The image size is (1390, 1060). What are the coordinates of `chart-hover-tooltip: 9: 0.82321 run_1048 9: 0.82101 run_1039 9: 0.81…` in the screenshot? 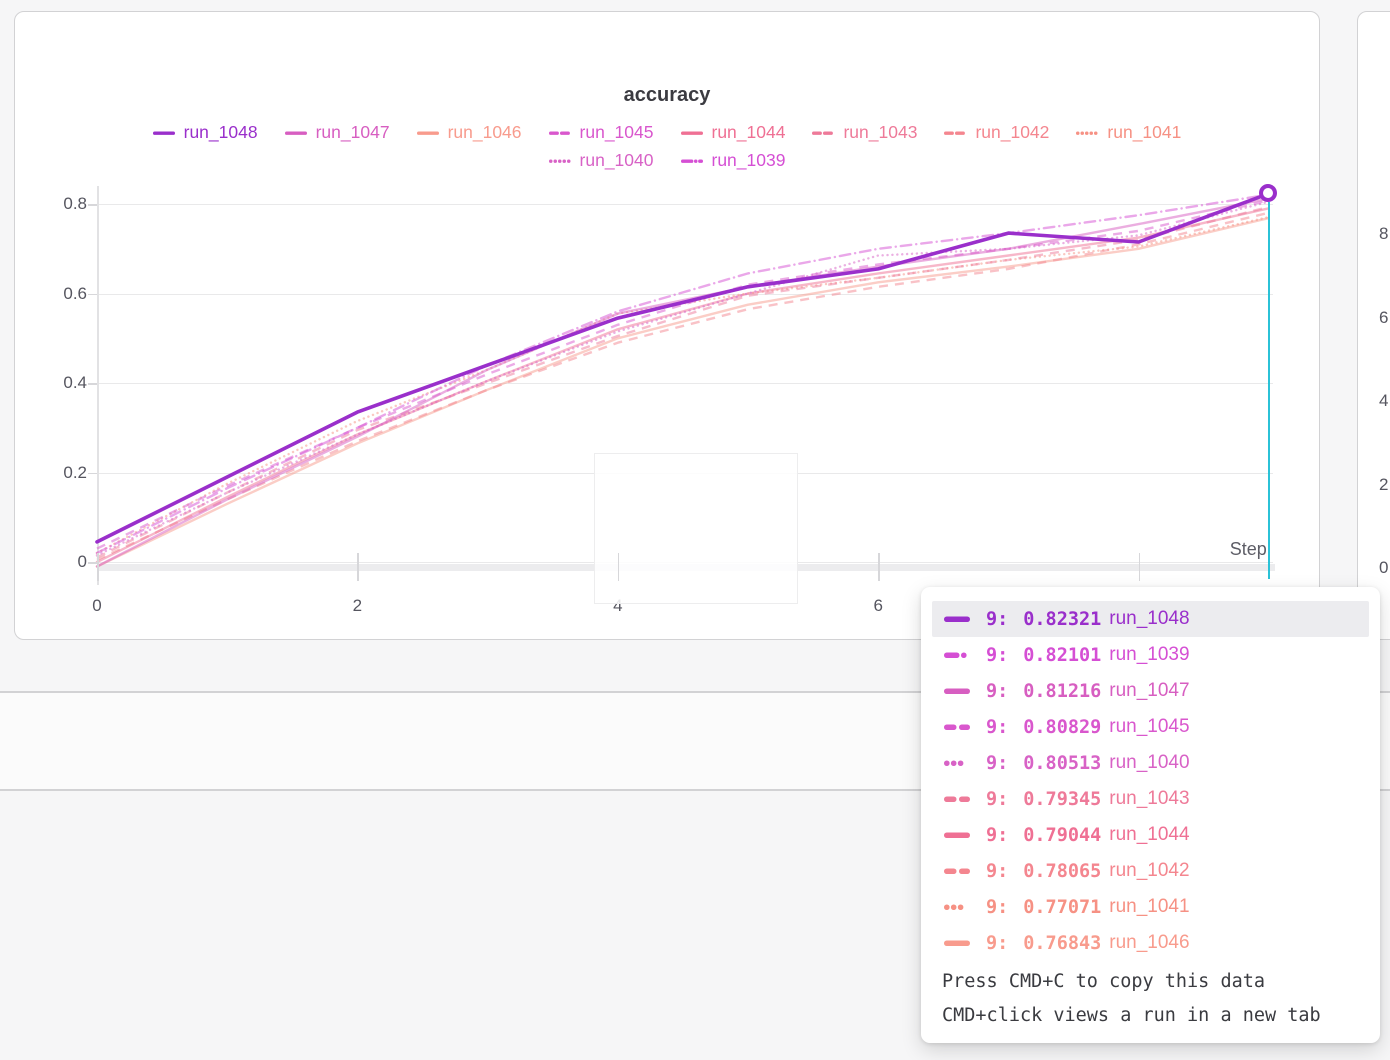 It's located at (1150, 815).